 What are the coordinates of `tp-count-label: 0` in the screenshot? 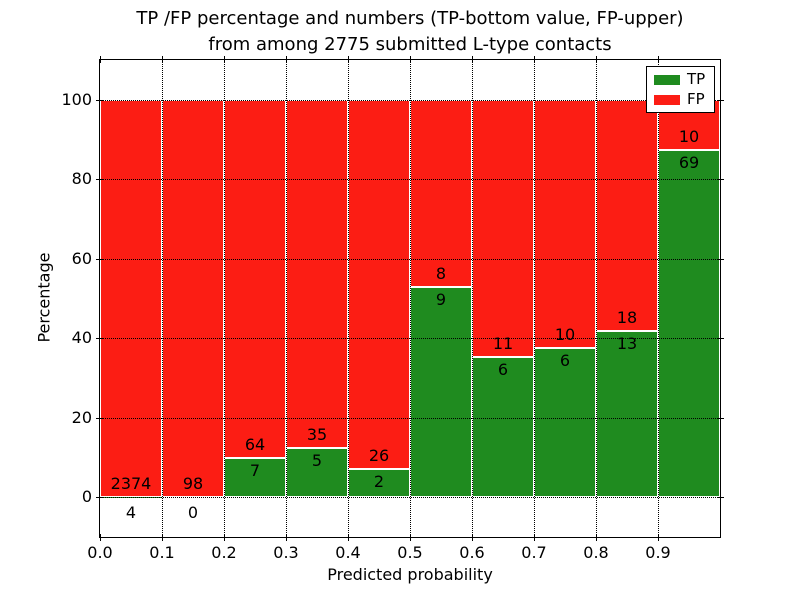 It's located at (193, 513).